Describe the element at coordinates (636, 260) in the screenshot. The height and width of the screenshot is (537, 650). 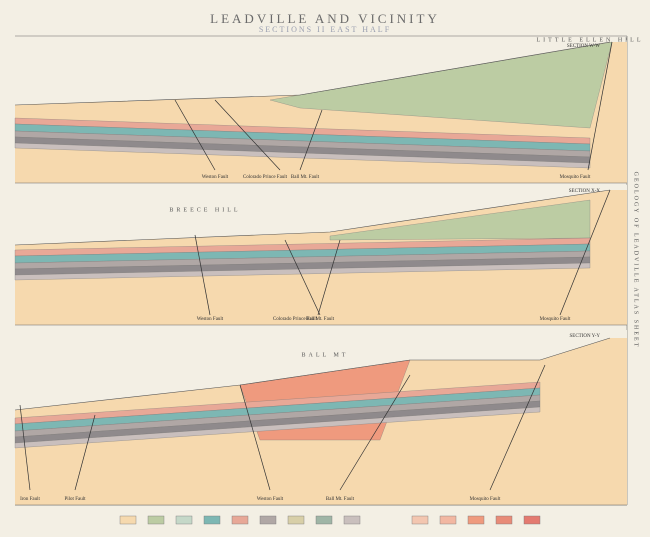
I see `side-note: GEOLOGY OF LEADVILLE ATLAS SHEET` at that location.